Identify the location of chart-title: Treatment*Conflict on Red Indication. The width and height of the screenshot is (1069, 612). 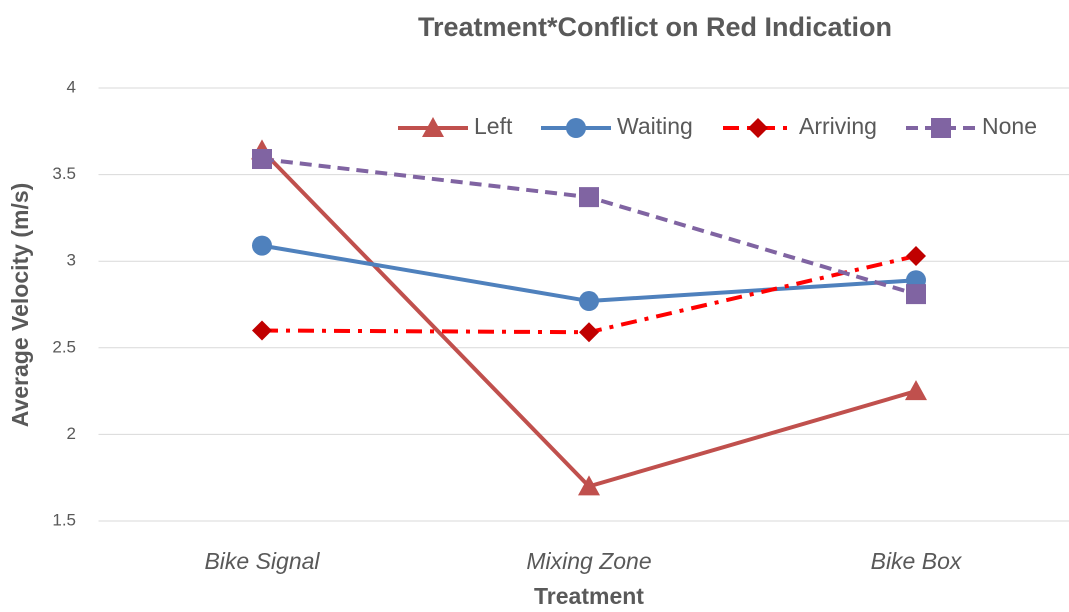
(655, 27).